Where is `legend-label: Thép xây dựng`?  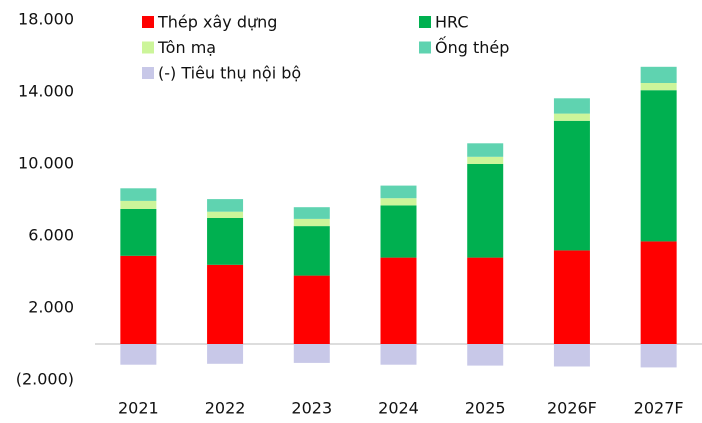
legend-label: Thép xây dựng is located at coordinates (217, 22).